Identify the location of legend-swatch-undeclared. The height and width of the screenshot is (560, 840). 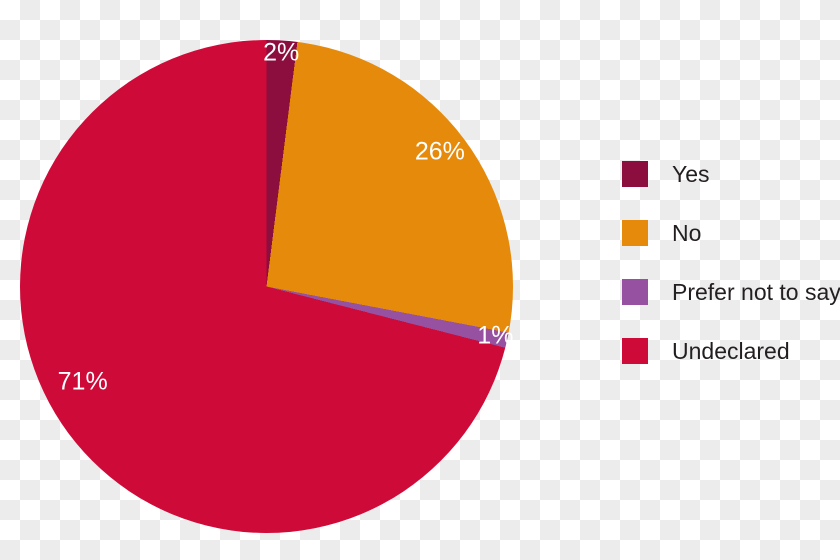
(635, 351).